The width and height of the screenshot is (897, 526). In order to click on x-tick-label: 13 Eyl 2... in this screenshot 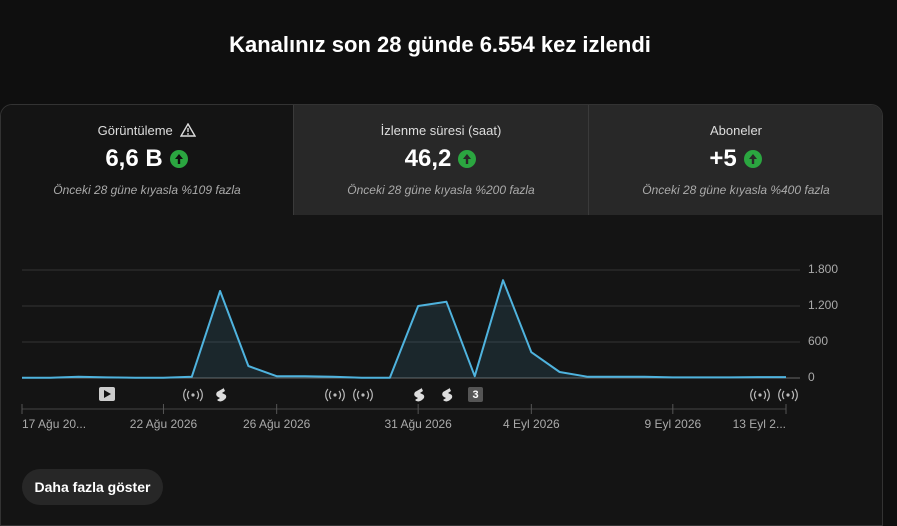, I will do `click(759, 424)`.